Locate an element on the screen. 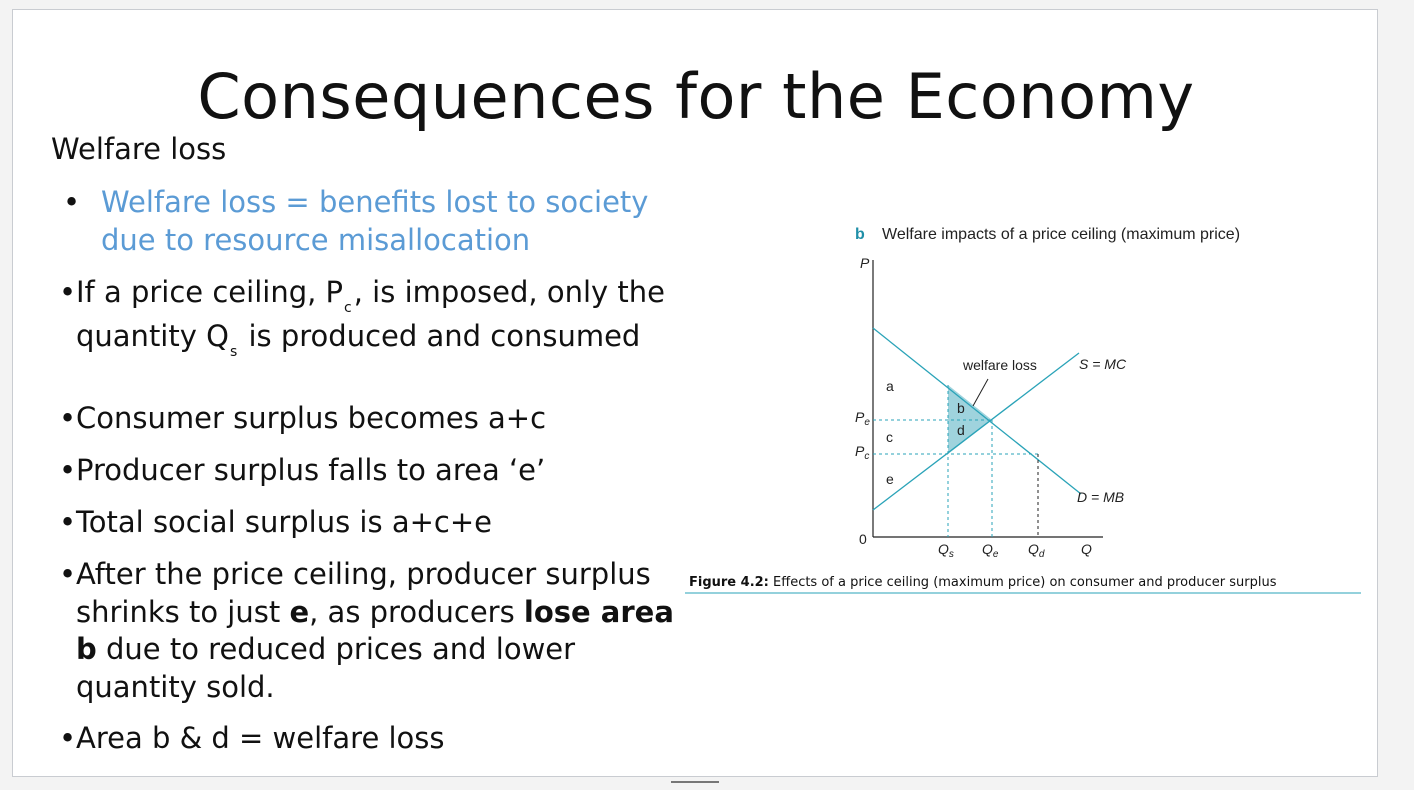  subscript-s: s is located at coordinates (233, 351).